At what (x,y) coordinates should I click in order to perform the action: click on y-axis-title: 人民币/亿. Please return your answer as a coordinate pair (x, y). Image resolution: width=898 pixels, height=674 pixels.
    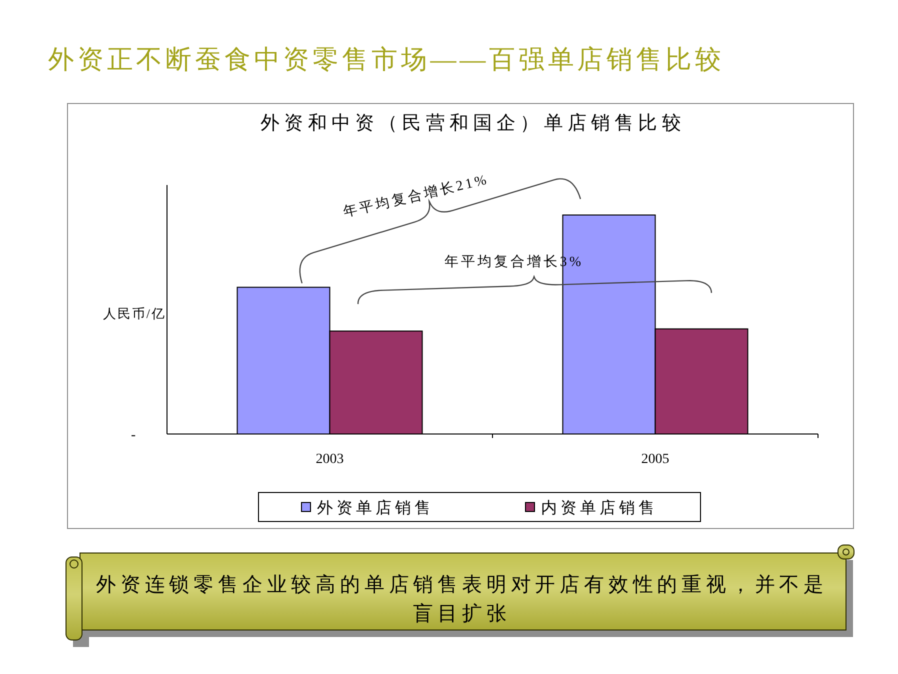
    Looking at the image, I should click on (134, 313).